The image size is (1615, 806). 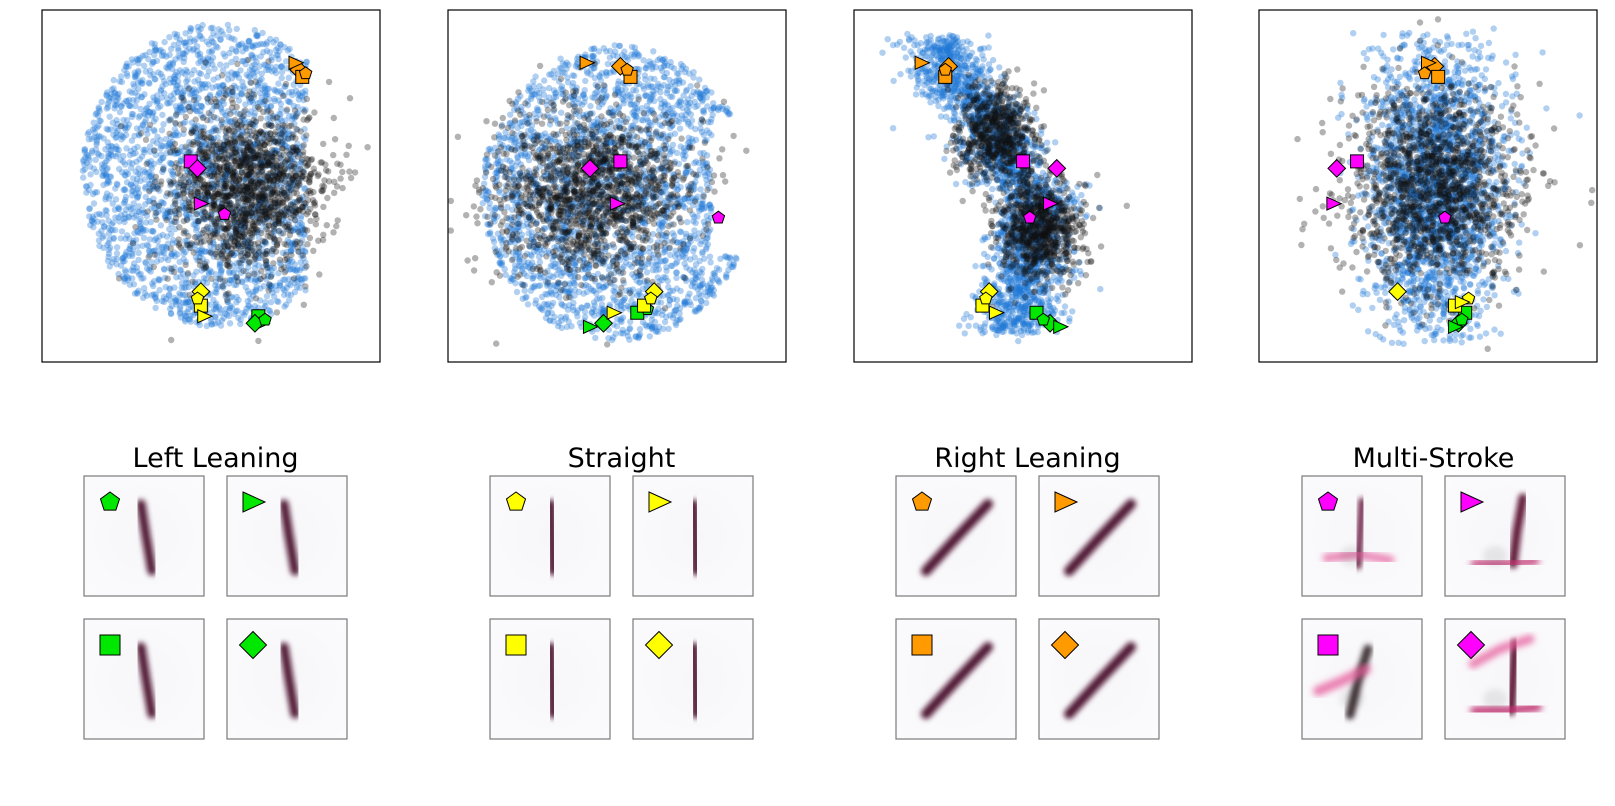 I want to click on group-title: Right Leaning, so click(x=1027, y=458).